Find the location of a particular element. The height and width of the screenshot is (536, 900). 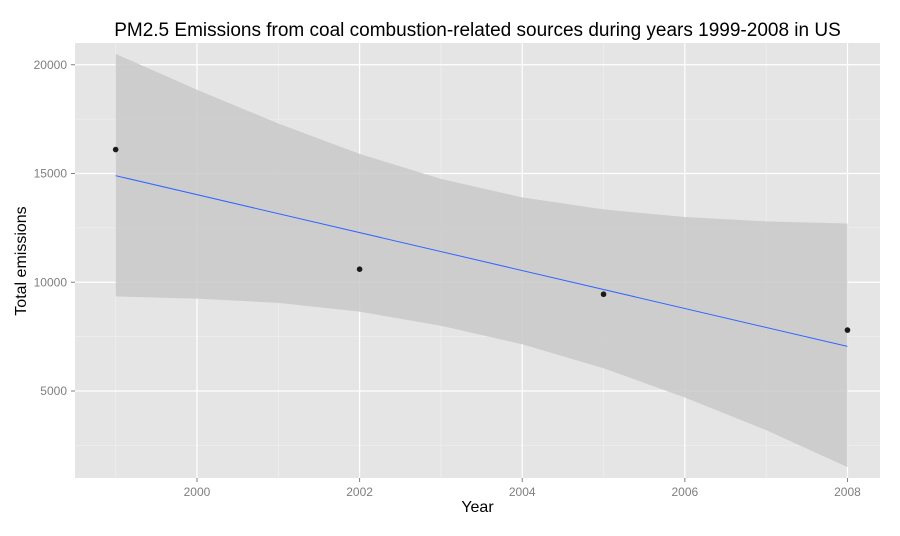

y-tick-label: 5000 is located at coordinates (53, 391).